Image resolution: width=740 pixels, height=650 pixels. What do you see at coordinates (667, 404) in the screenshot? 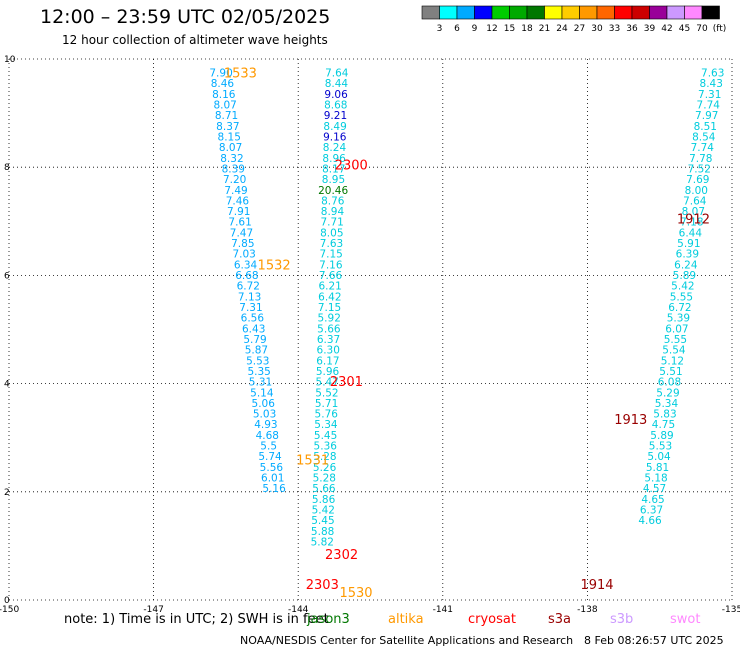
I see `wave-height-value: 5.34` at bounding box center [667, 404].